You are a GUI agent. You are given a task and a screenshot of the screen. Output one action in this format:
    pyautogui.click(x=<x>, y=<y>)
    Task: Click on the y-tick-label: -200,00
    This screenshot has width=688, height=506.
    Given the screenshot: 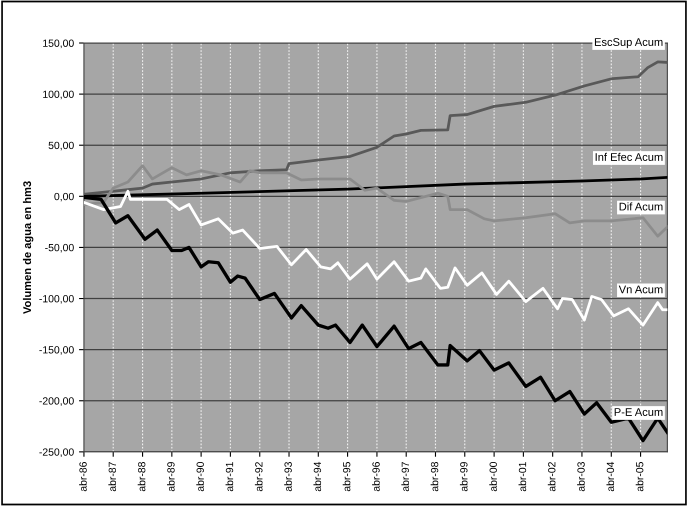 What is the action you would take?
    pyautogui.click(x=56, y=401)
    